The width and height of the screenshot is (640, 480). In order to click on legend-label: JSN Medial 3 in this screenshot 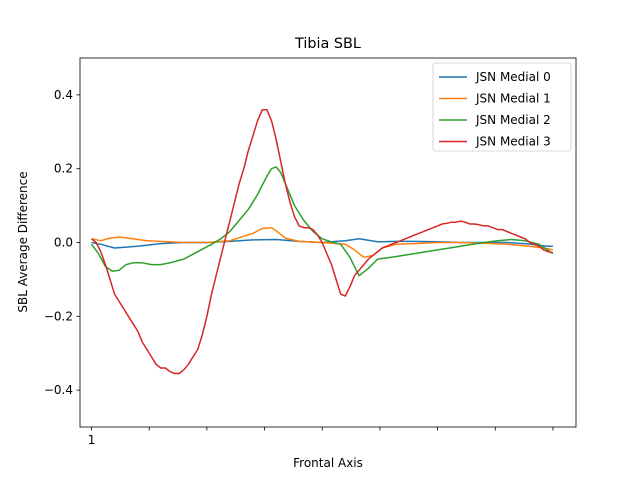, I will do `click(513, 142)`.